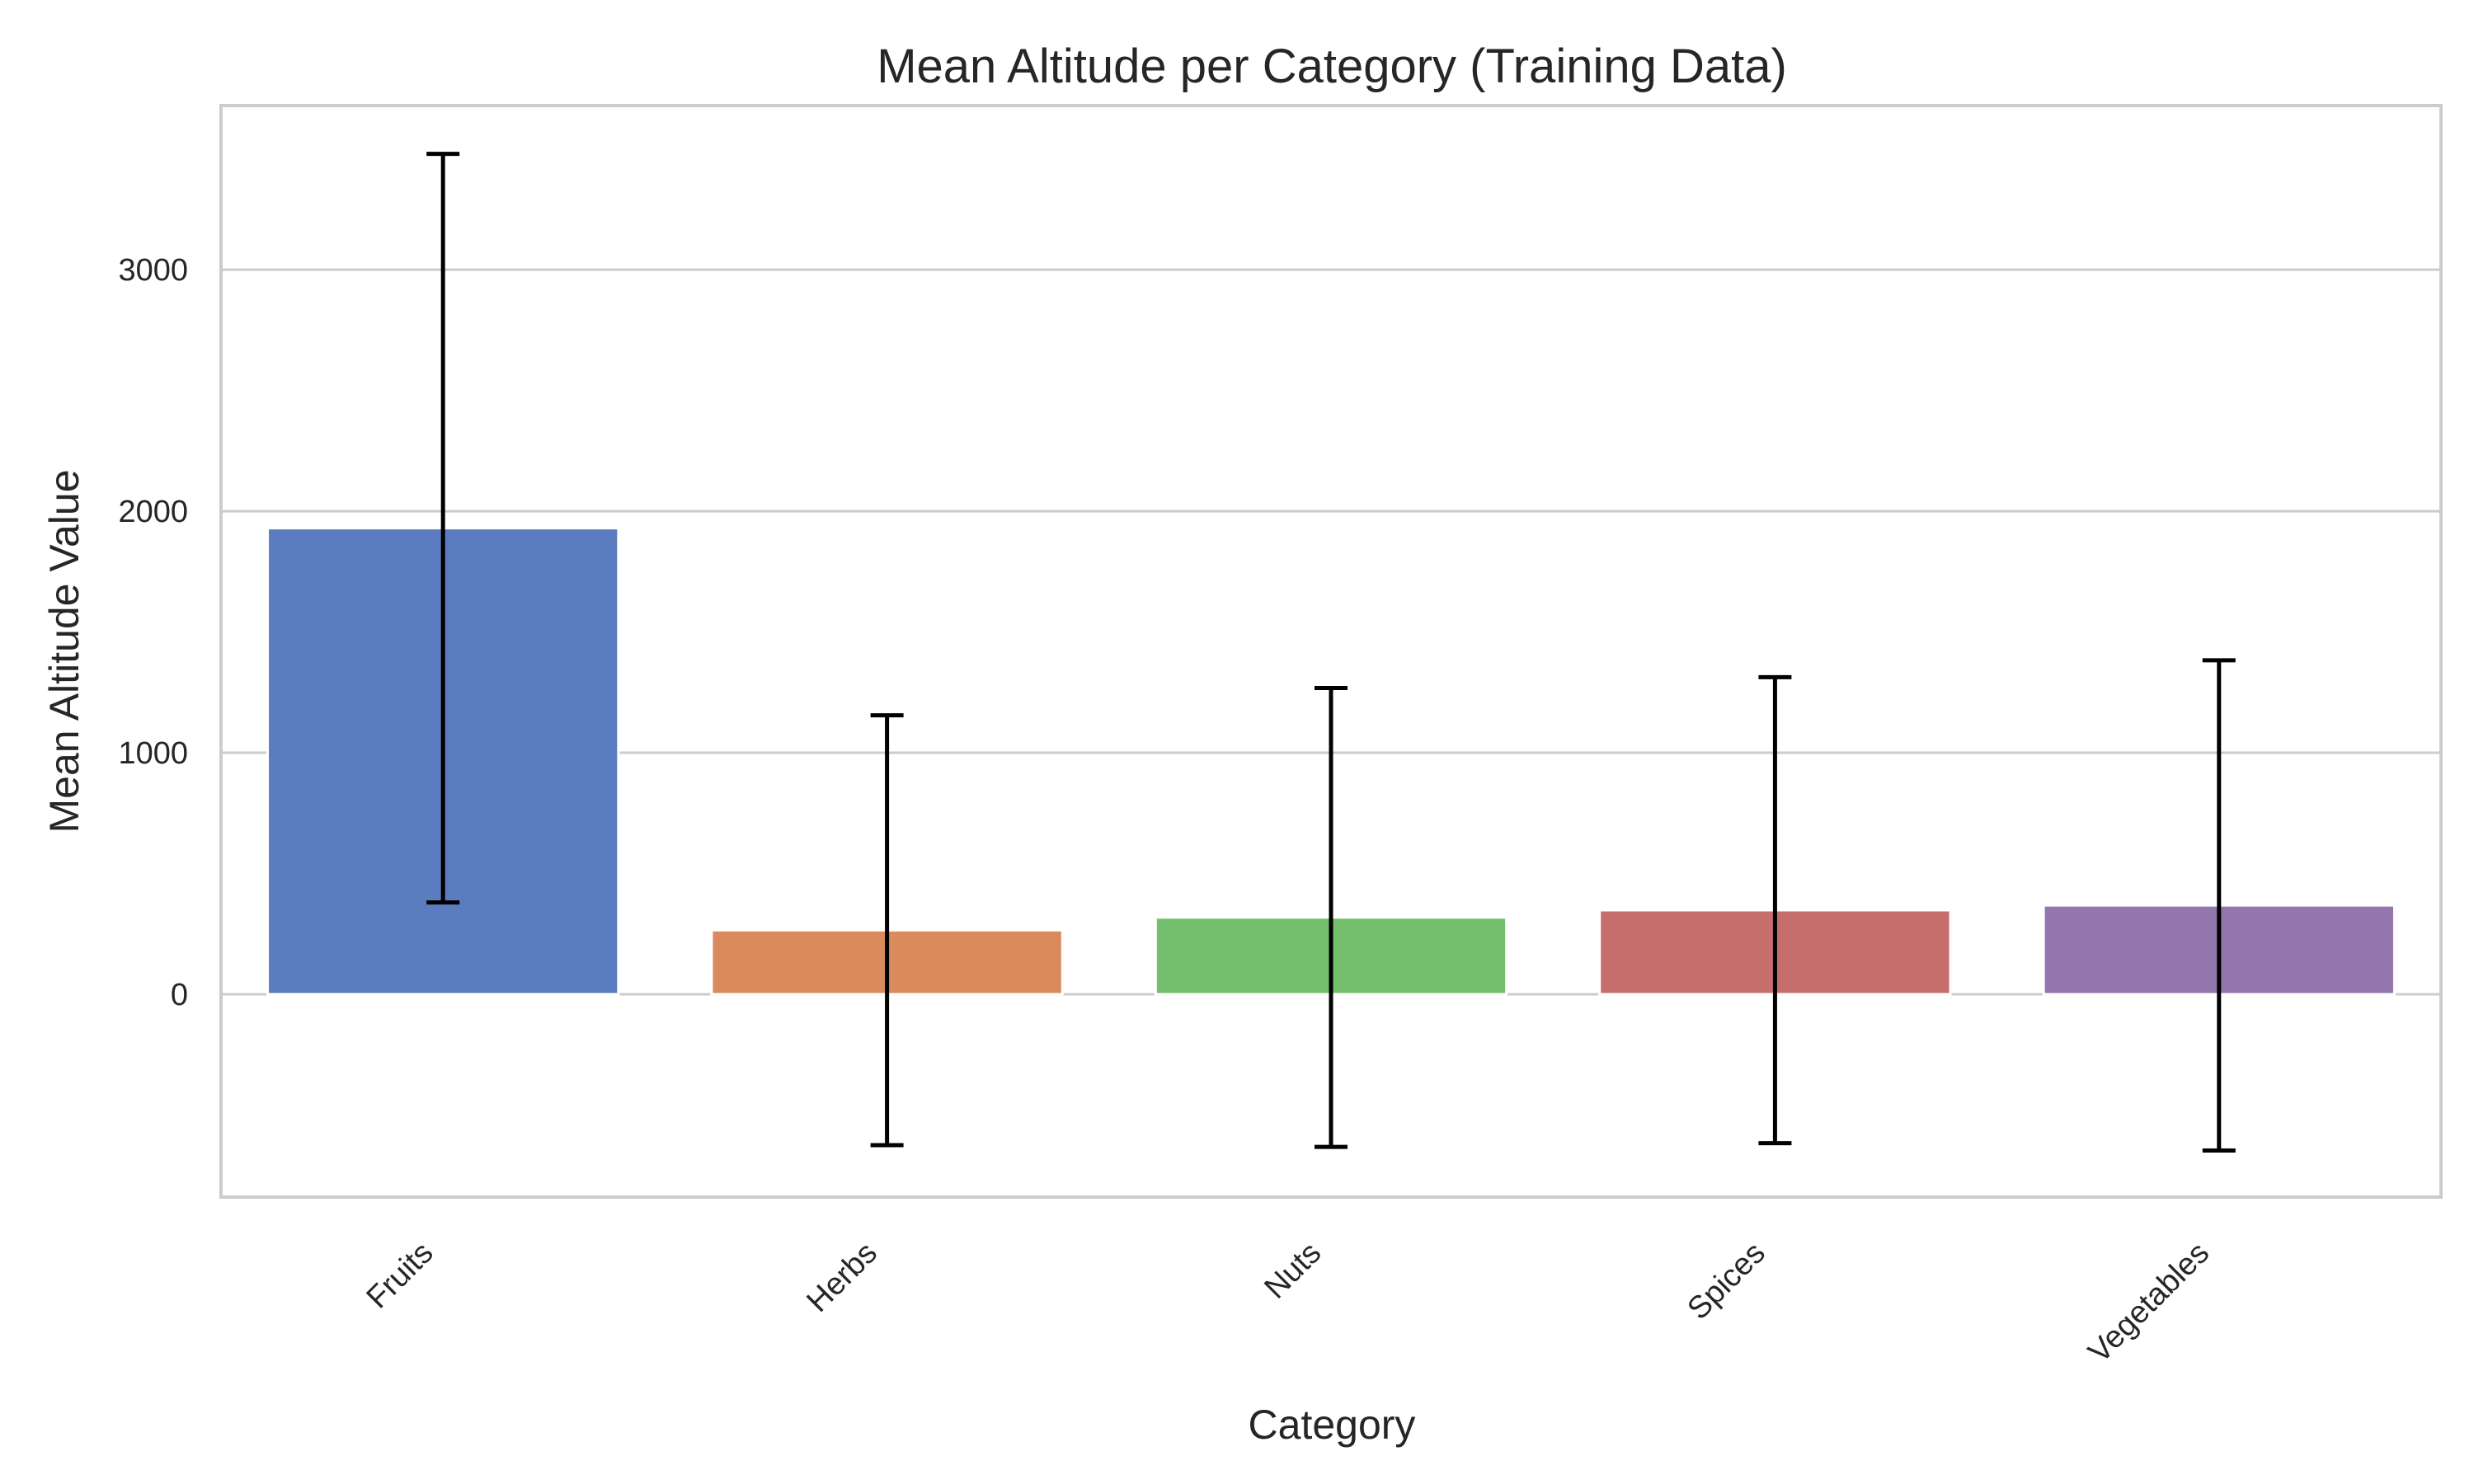 The image size is (2474, 1484). What do you see at coordinates (2219, 905) in the screenshot?
I see `error-bar-vegetables` at bounding box center [2219, 905].